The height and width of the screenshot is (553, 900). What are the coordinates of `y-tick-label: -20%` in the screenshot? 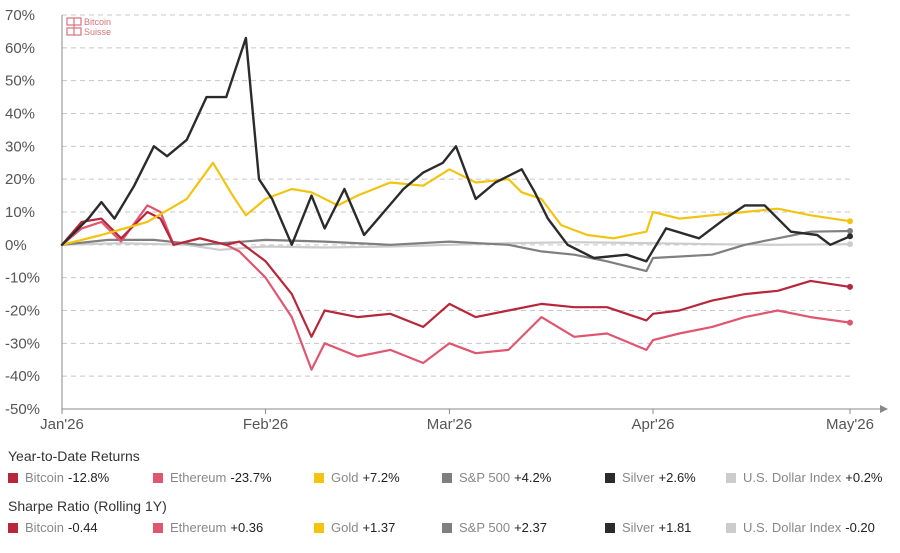 It's located at (22, 311).